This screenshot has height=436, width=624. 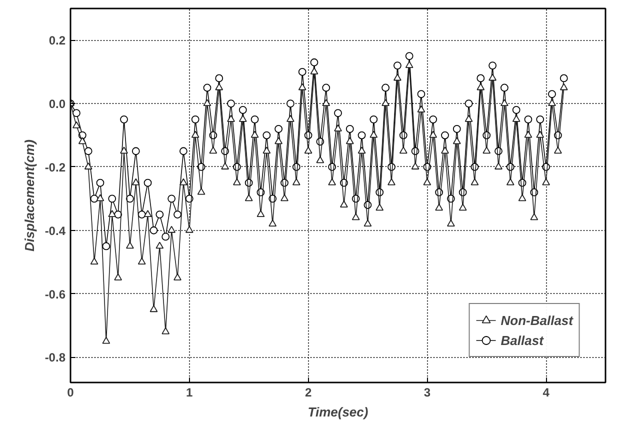 What do you see at coordinates (55, 167) in the screenshot?
I see `y-tick-label: -0.2` at bounding box center [55, 167].